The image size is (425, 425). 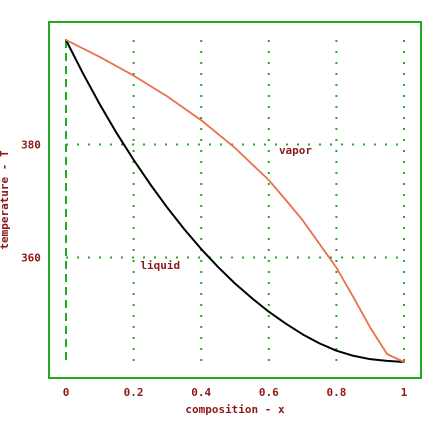 I want to click on x-axis-title: composition - x, so click(x=235, y=409).